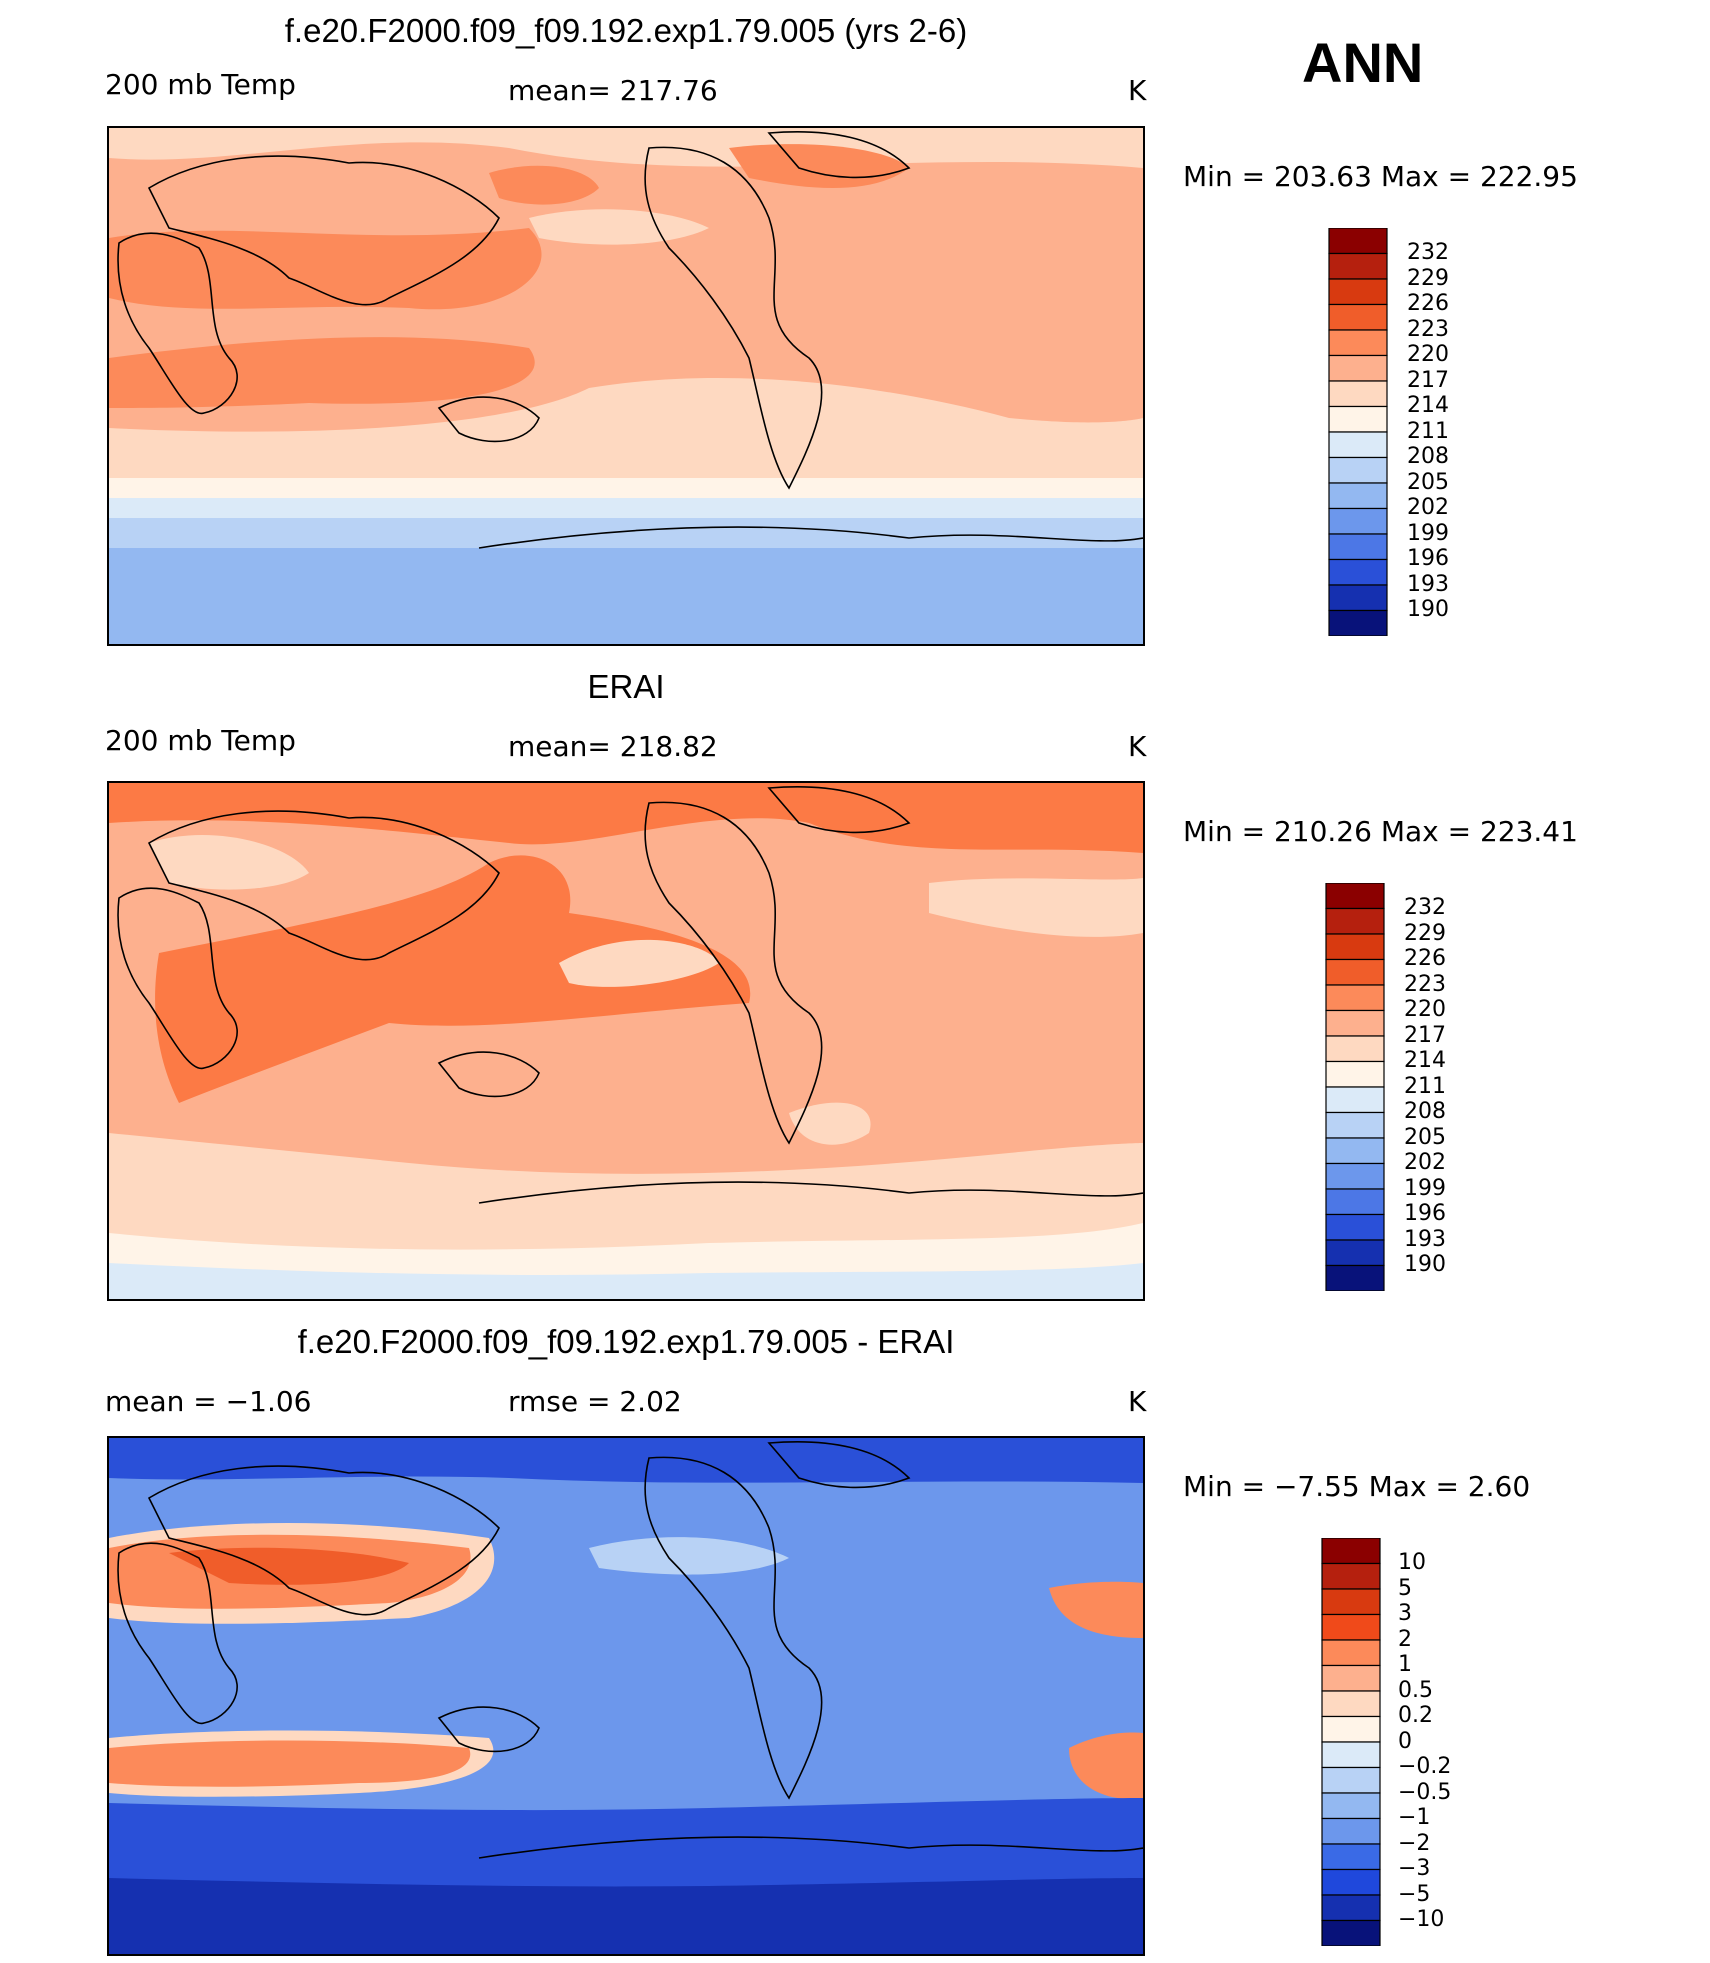 Image resolution: width=1710 pixels, height=1963 pixels. Describe the element at coordinates (630, 1649) in the screenshot. I see `map3-coastlines` at that location.